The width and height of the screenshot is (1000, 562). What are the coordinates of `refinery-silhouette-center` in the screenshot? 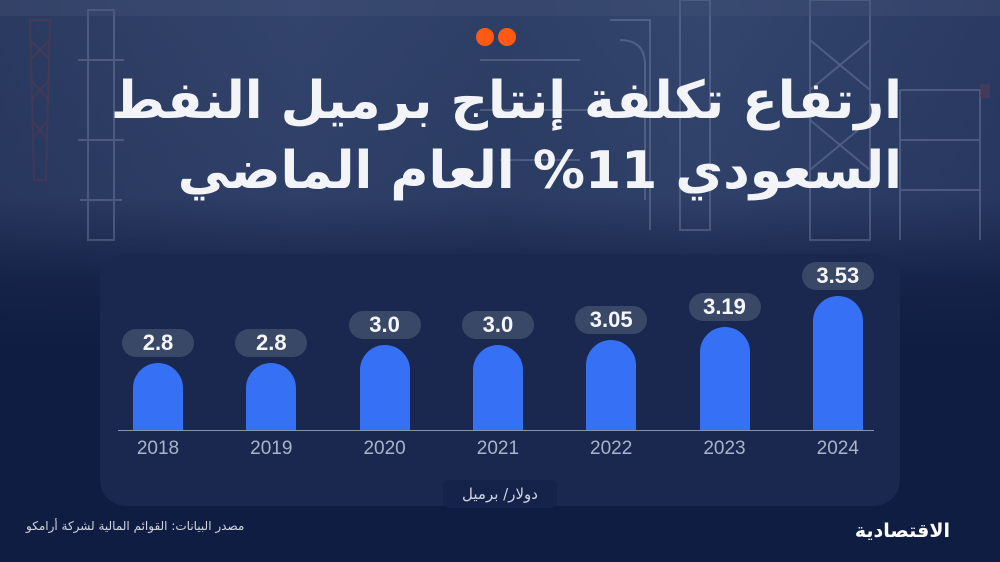 It's located at (595, 115).